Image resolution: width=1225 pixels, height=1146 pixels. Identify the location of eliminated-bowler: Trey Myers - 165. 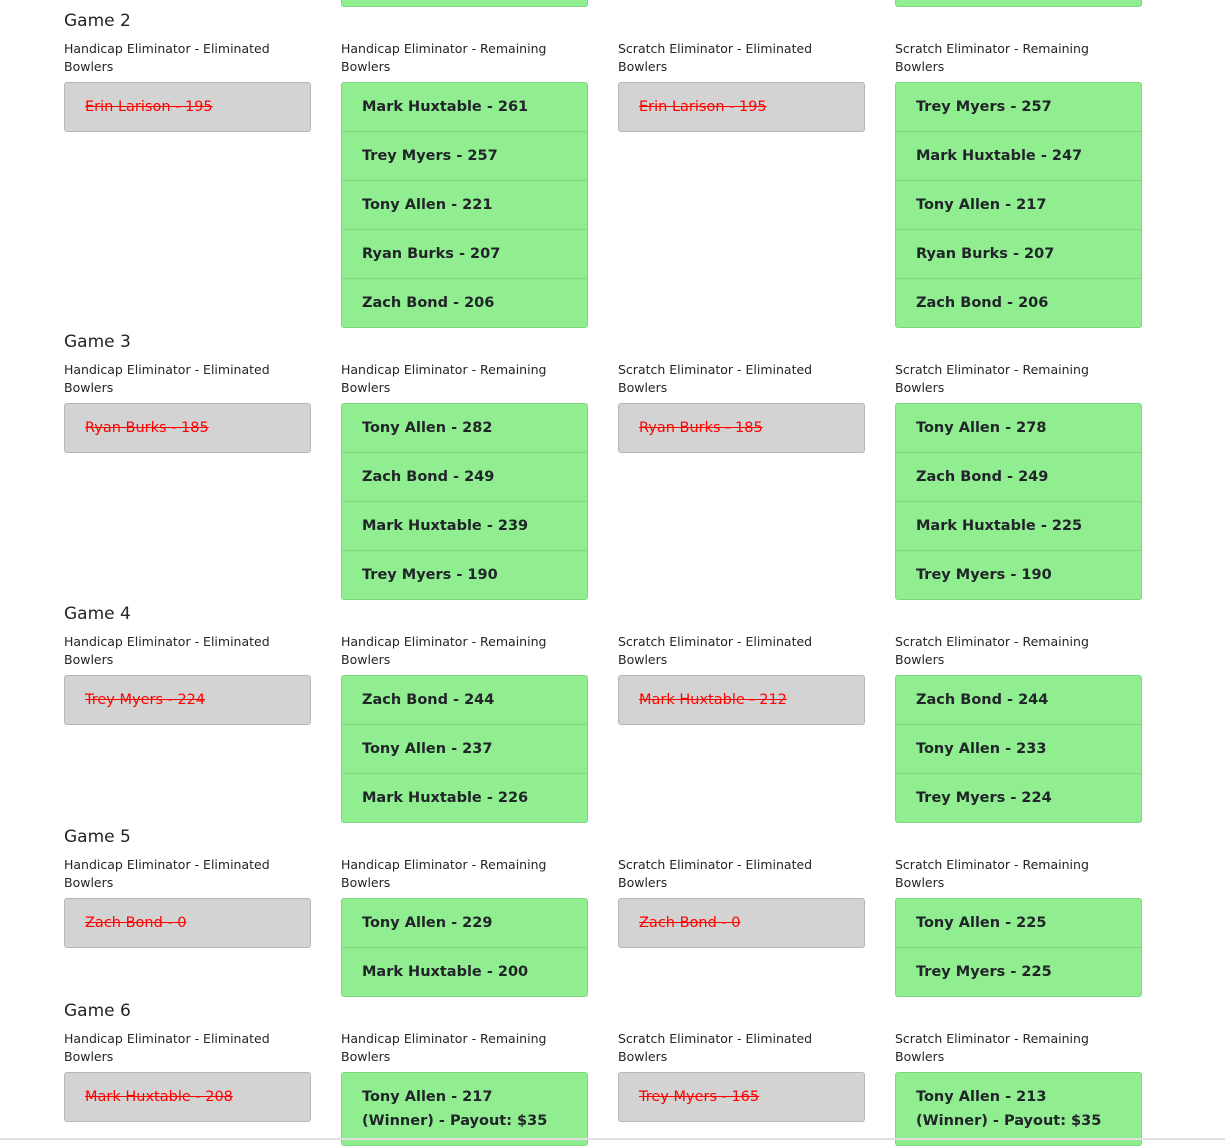
(699, 1097).